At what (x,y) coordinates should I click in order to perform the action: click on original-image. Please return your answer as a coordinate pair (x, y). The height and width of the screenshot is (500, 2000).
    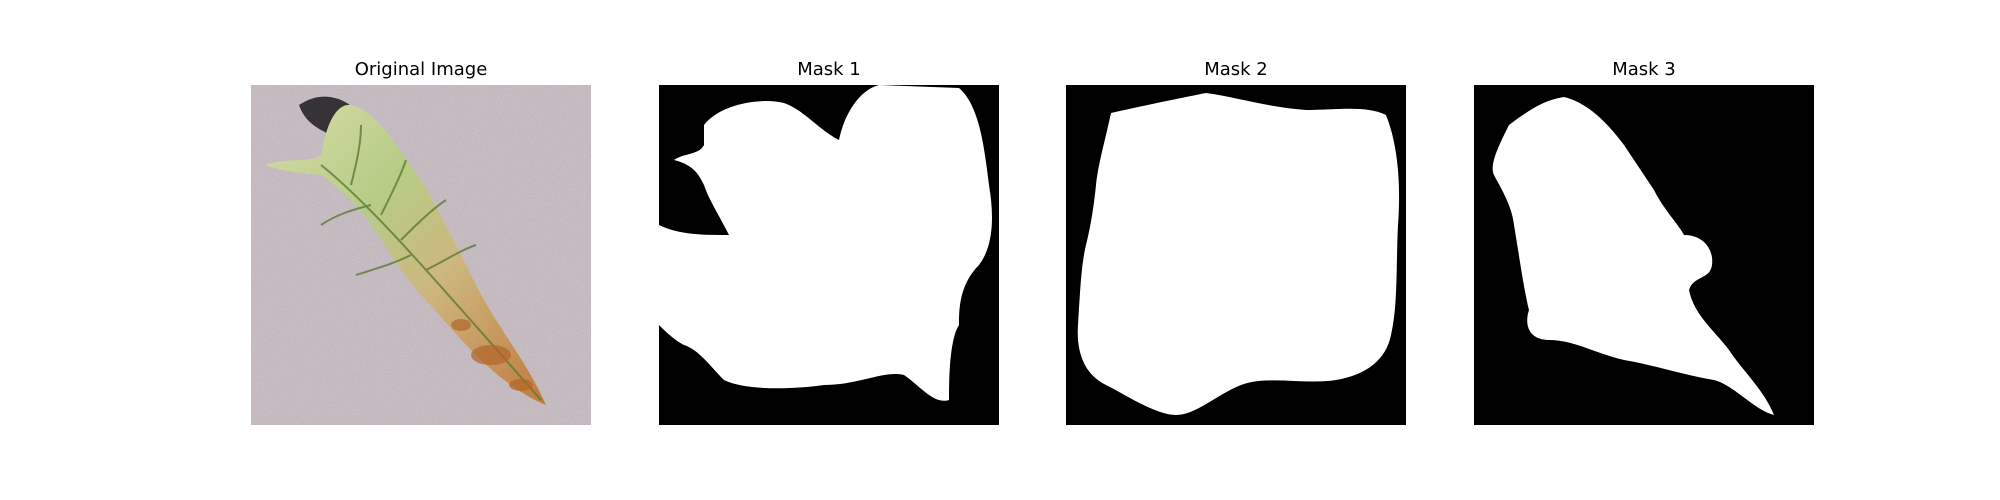
    Looking at the image, I should click on (421, 255).